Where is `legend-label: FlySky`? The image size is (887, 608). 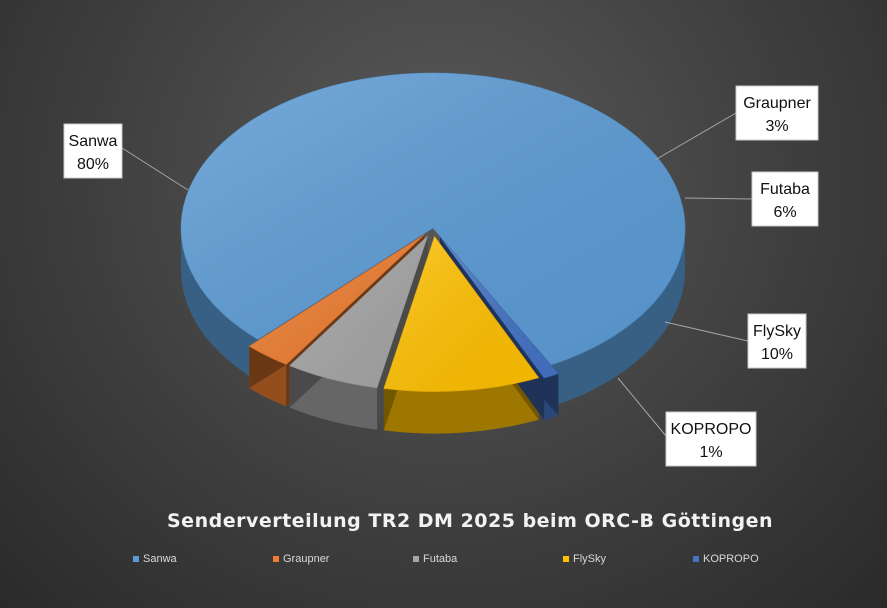
legend-label: FlySky is located at coordinates (589, 559).